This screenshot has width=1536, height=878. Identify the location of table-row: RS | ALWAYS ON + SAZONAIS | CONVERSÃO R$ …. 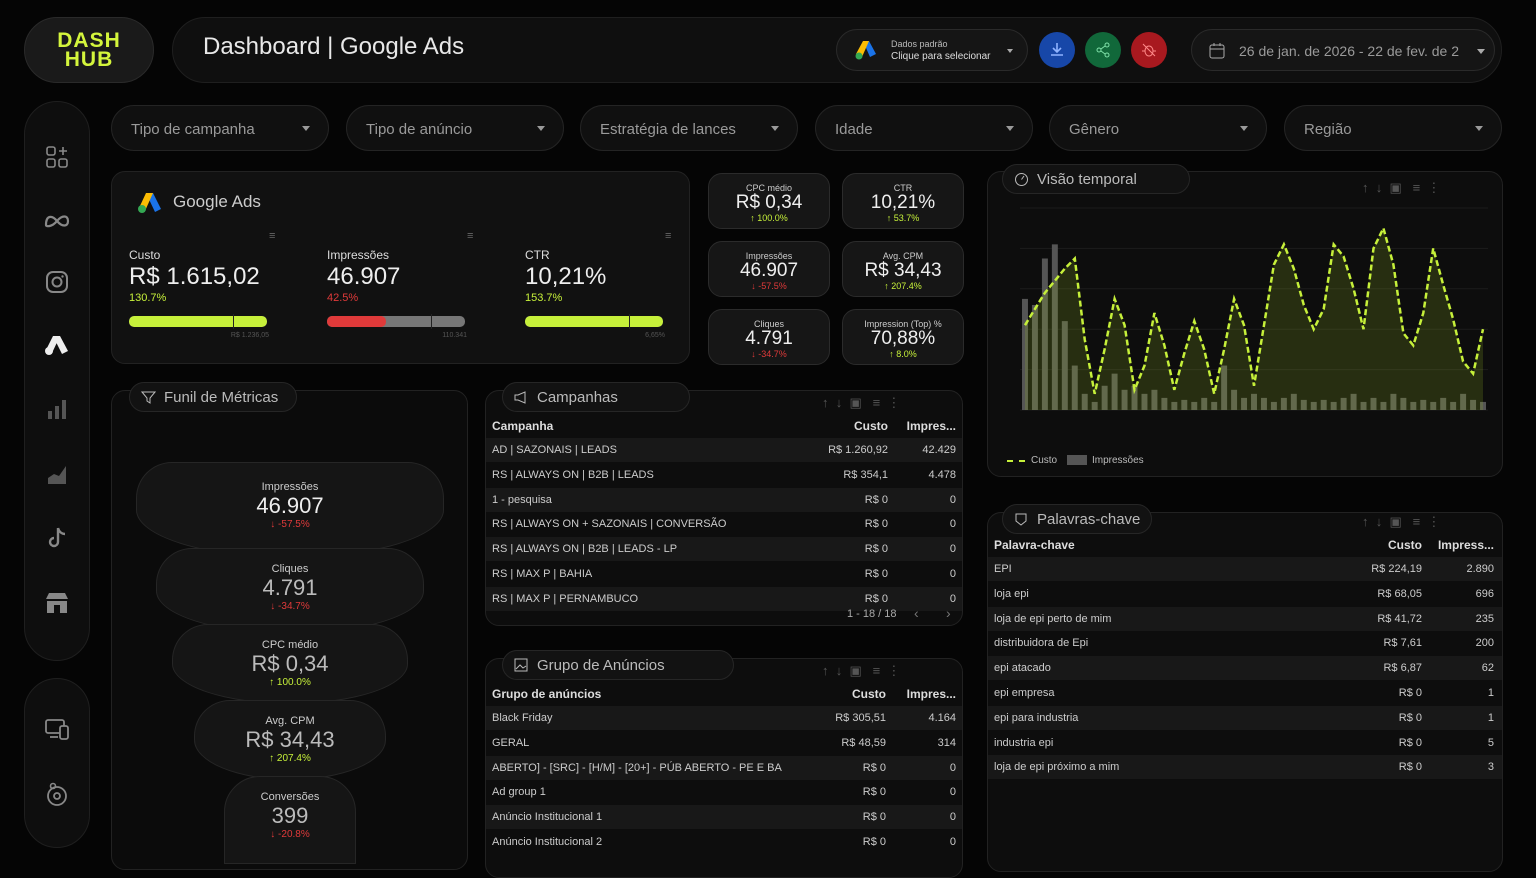
(724, 524).